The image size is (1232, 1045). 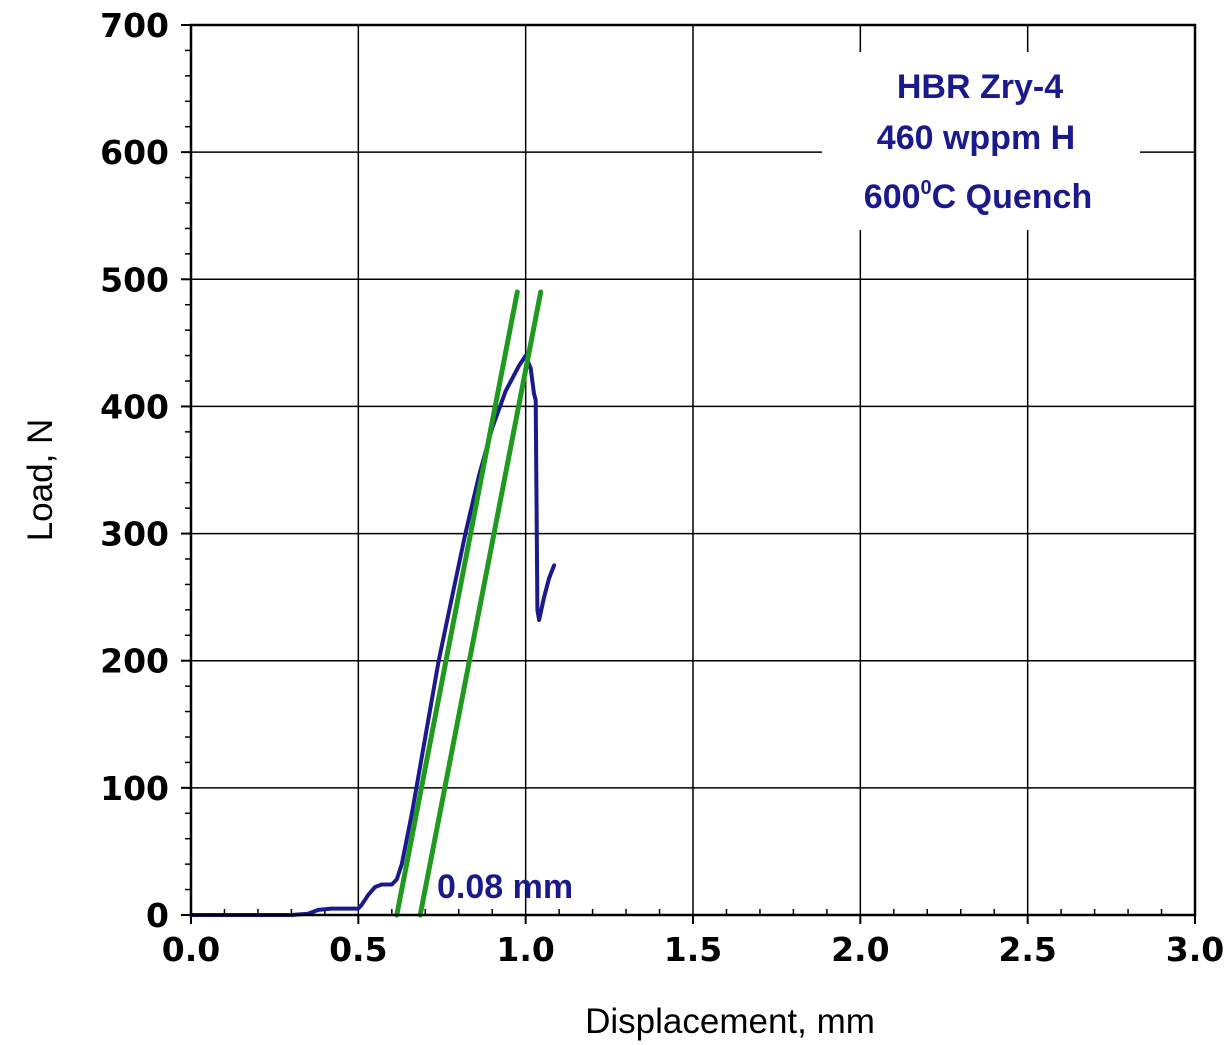 I want to click on x-axis-title: Displacement, mm, so click(x=730, y=1021).